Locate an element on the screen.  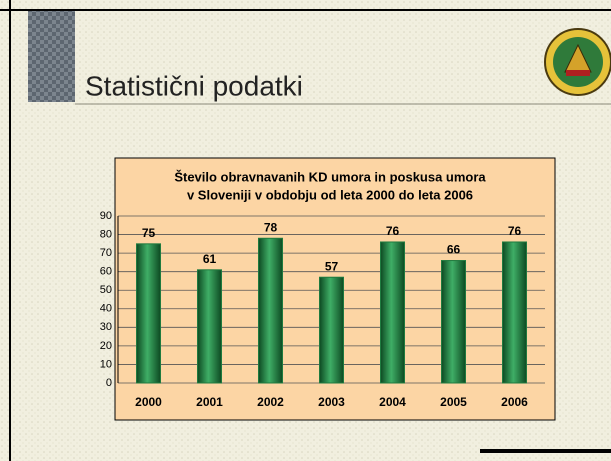
data-label: 57 is located at coordinates (332, 266).